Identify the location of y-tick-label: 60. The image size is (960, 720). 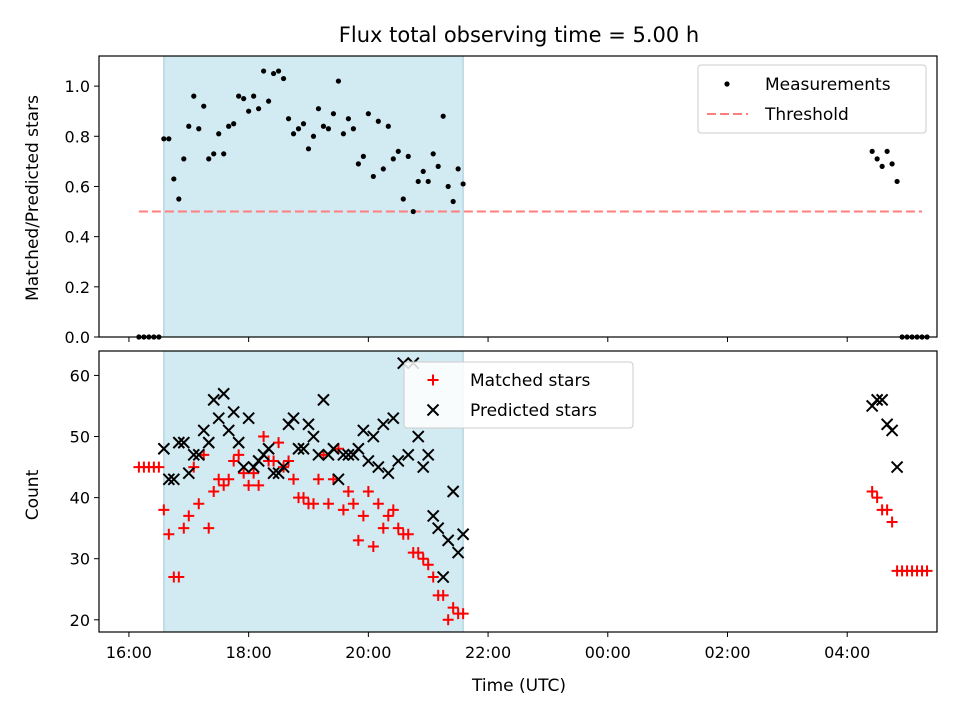
(80, 375).